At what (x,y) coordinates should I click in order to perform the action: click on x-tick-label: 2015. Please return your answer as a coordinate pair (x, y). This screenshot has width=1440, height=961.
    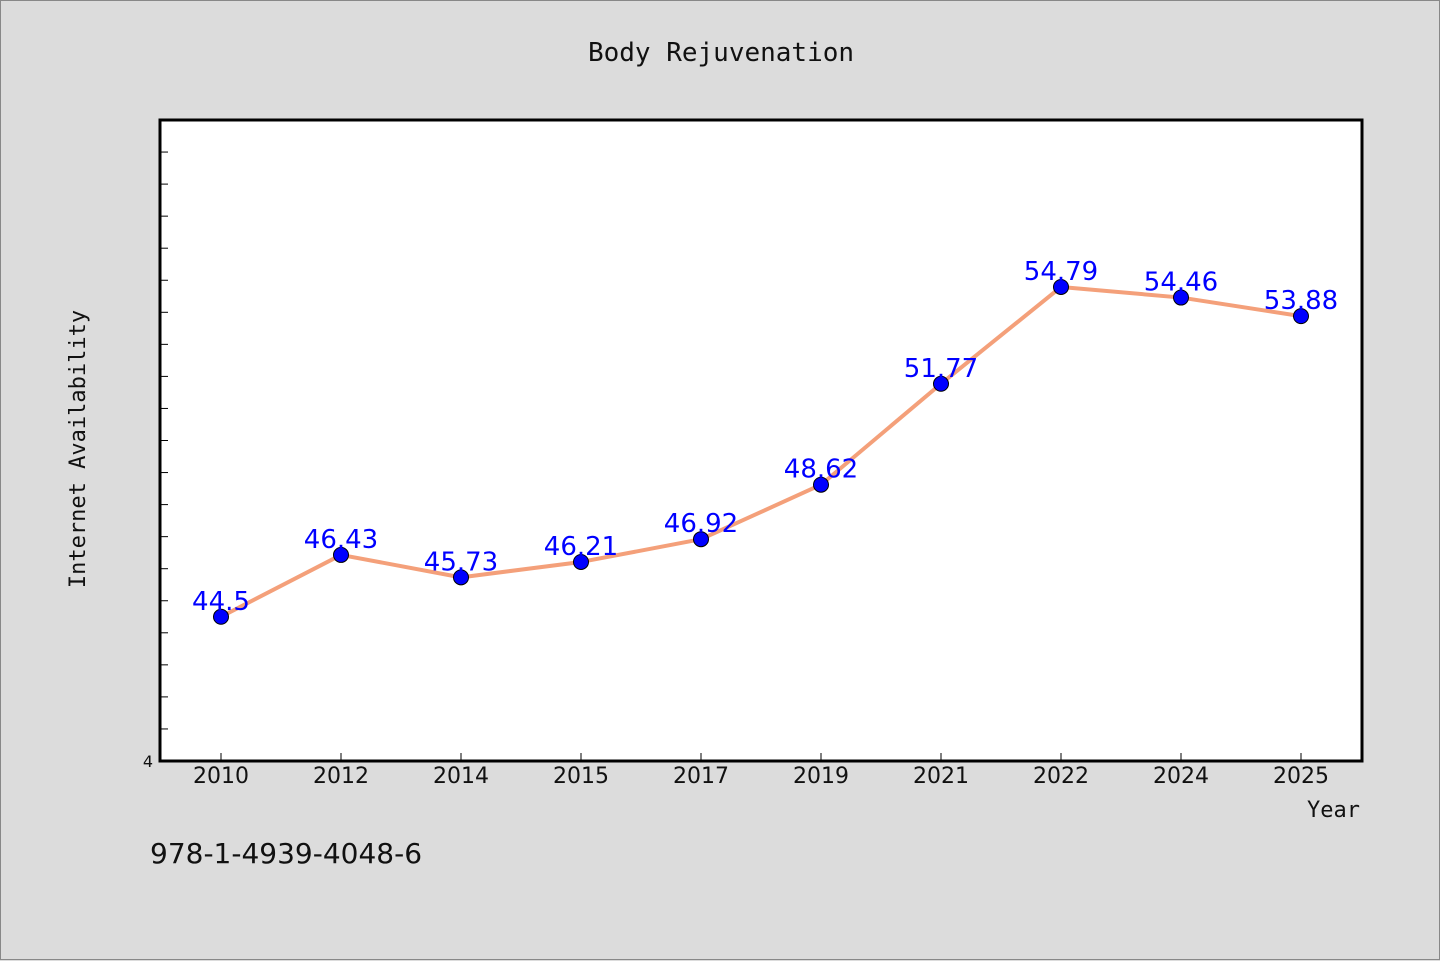
    Looking at the image, I should click on (581, 776).